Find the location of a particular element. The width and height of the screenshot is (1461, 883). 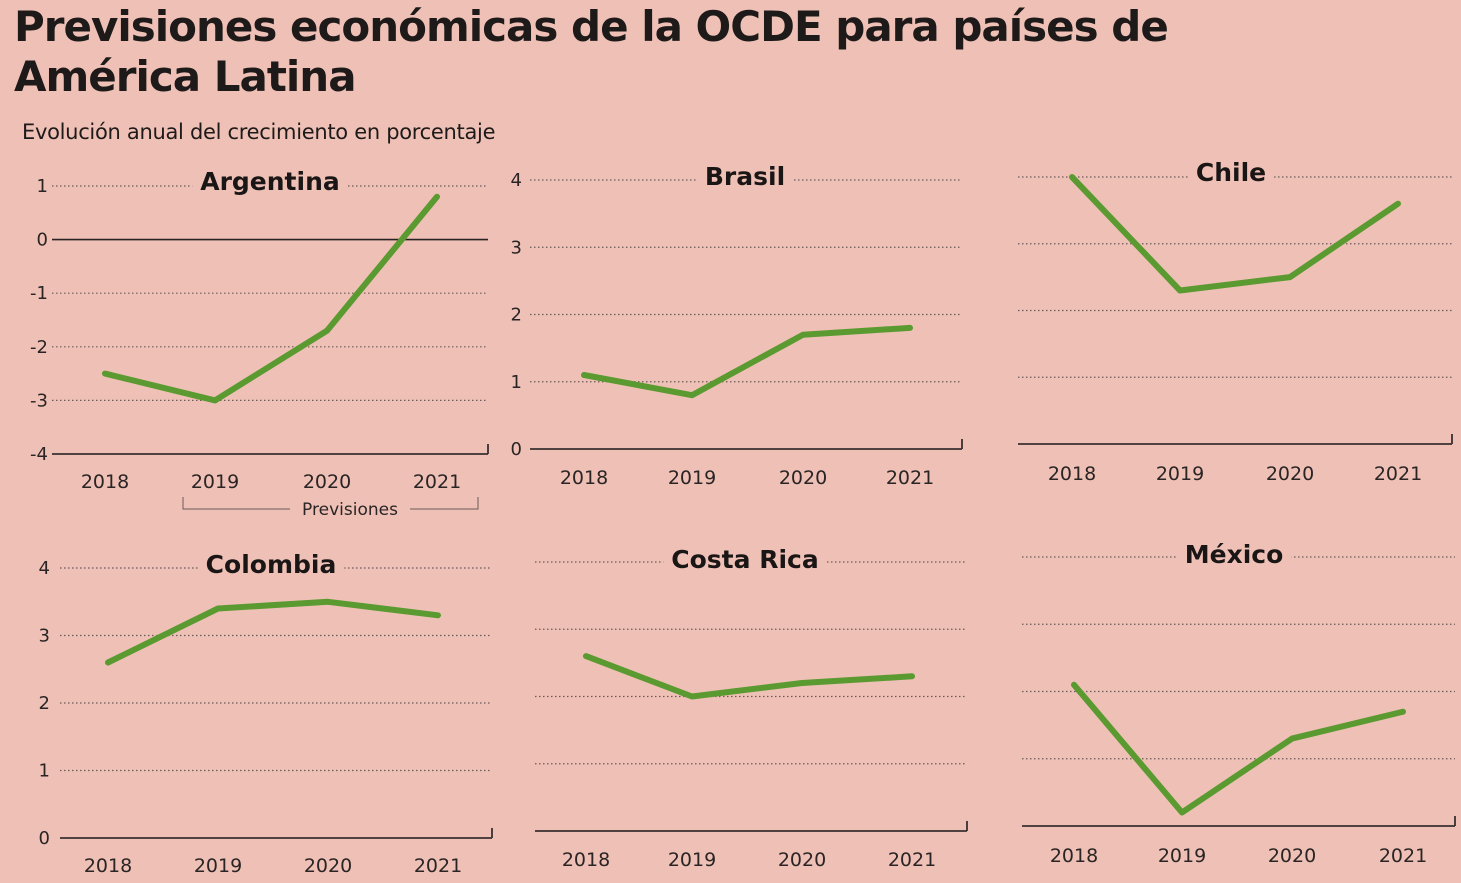

brasil-y-tick-label: 4 is located at coordinates (516, 180).